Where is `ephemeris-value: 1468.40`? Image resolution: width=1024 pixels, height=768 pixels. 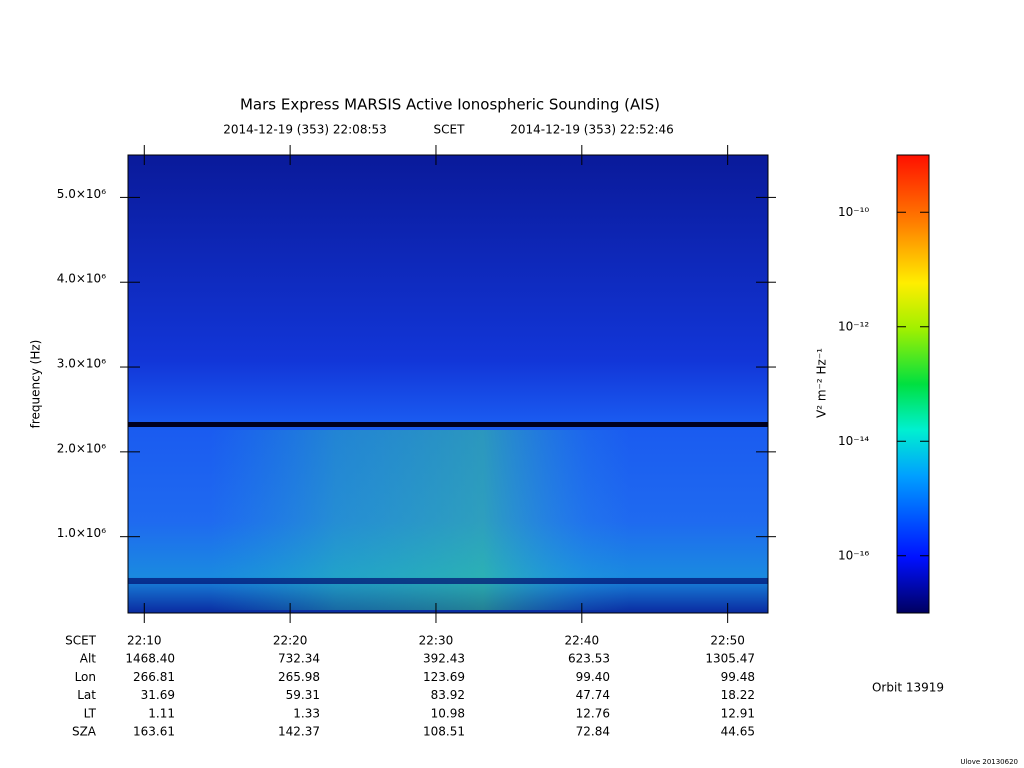
ephemeris-value: 1468.40 is located at coordinates (150, 659).